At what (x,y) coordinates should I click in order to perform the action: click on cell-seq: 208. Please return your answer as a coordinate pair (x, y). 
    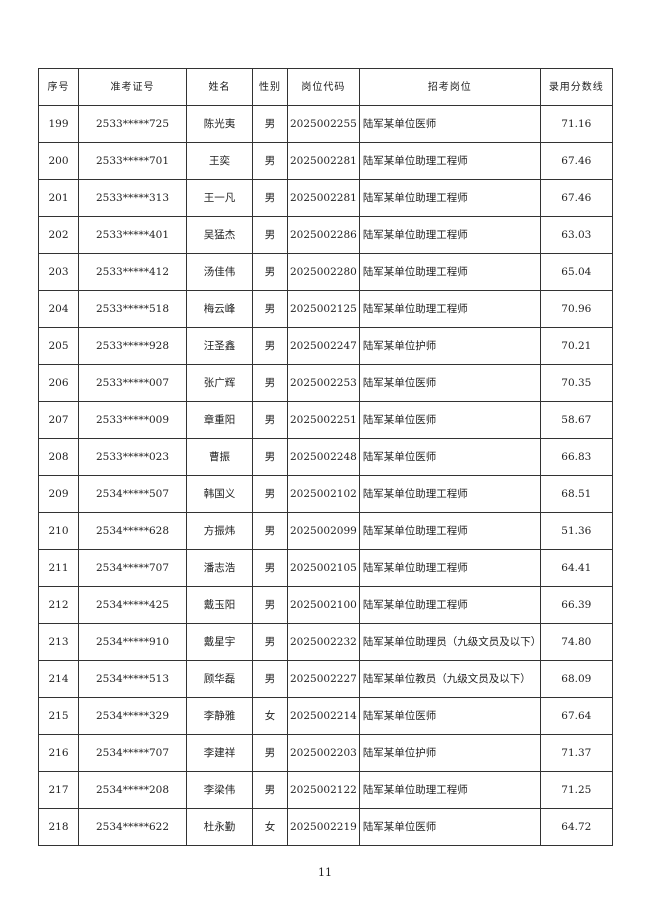
    Looking at the image, I should click on (58, 457).